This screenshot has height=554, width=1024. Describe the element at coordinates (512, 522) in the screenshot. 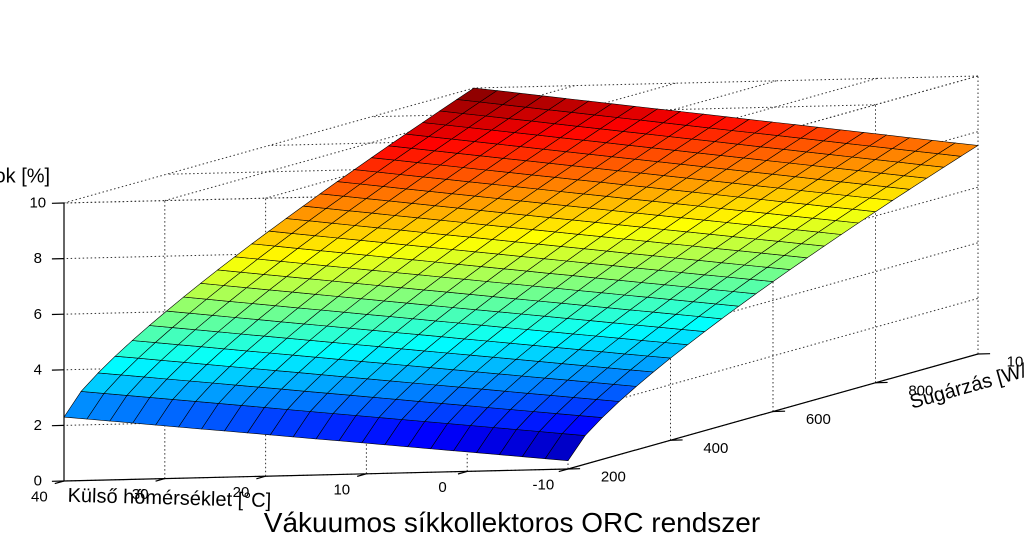

I see `chart-title: Vákuumos síkkollektoros ORC rendszer` at that location.